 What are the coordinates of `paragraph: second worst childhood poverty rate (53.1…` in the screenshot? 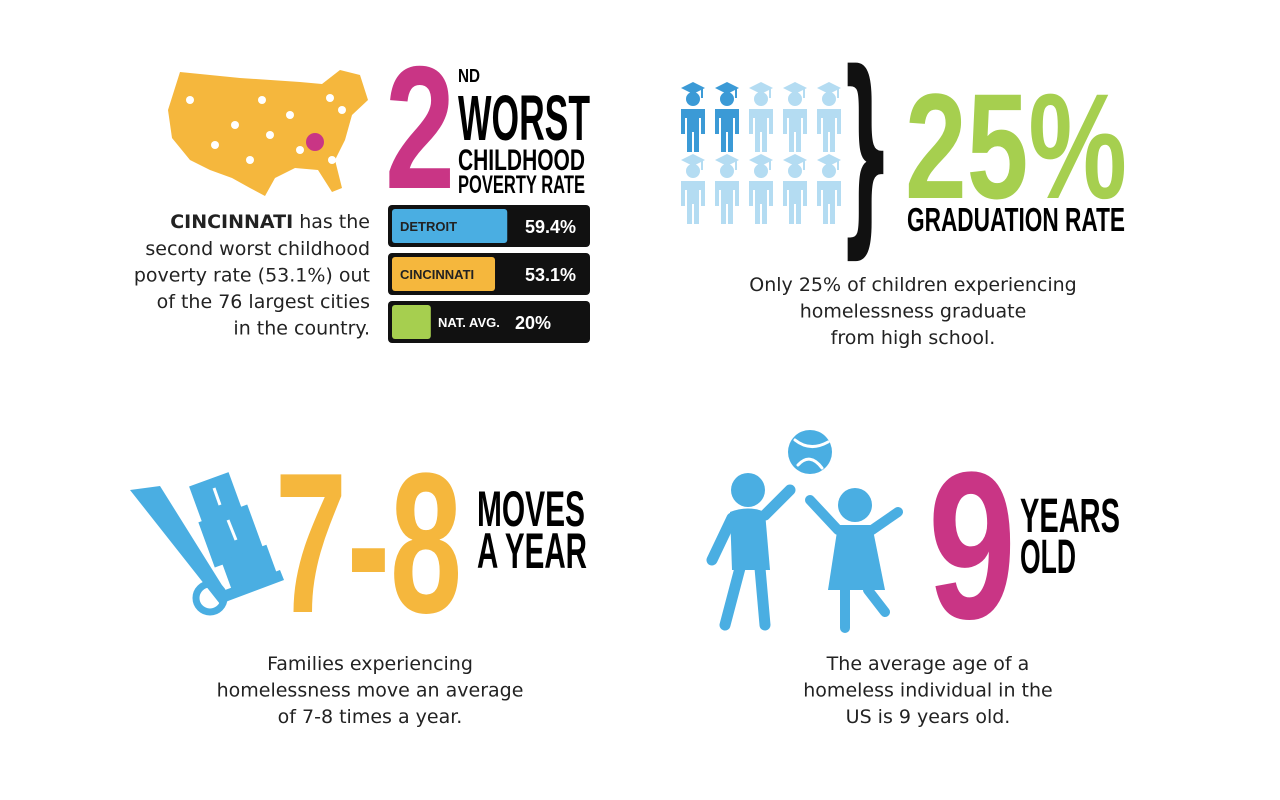 It's located at (252, 289).